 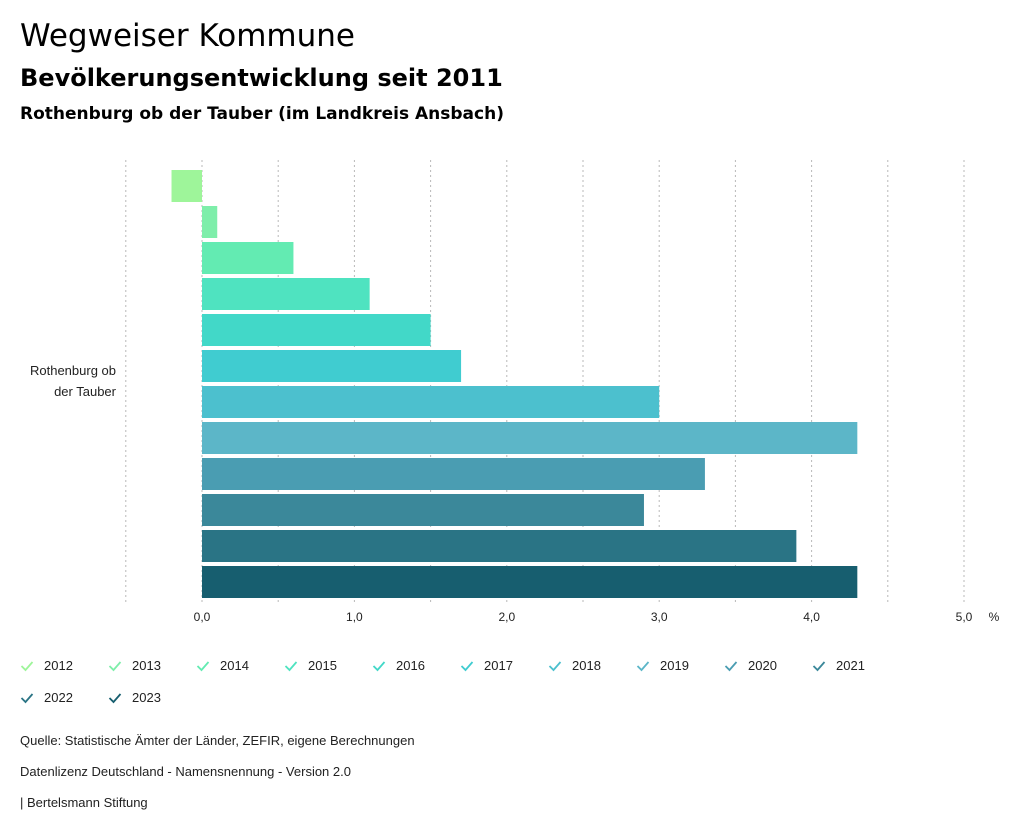 I want to click on bar-2016, so click(x=316, y=330).